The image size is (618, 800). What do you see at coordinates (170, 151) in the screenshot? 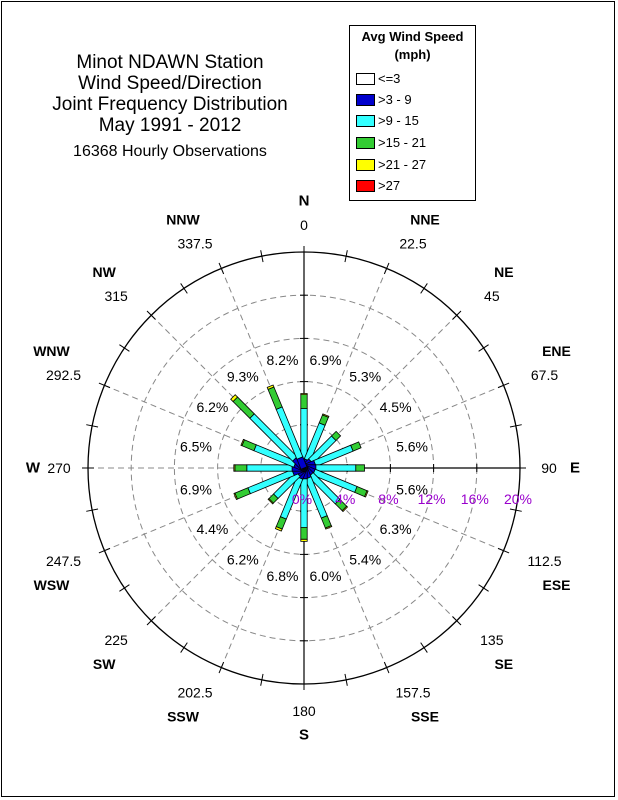
I see `subtitle: 16368 Hourly Observations` at bounding box center [170, 151].